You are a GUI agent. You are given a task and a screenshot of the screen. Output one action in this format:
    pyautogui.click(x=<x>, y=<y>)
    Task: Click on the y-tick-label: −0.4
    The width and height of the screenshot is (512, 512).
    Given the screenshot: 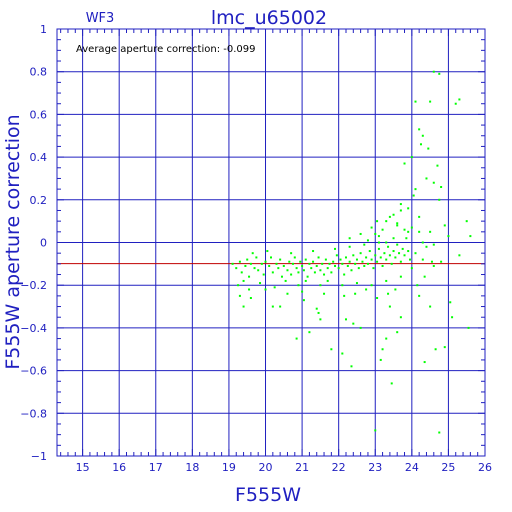 What is the action you would take?
    pyautogui.click(x=33, y=328)
    